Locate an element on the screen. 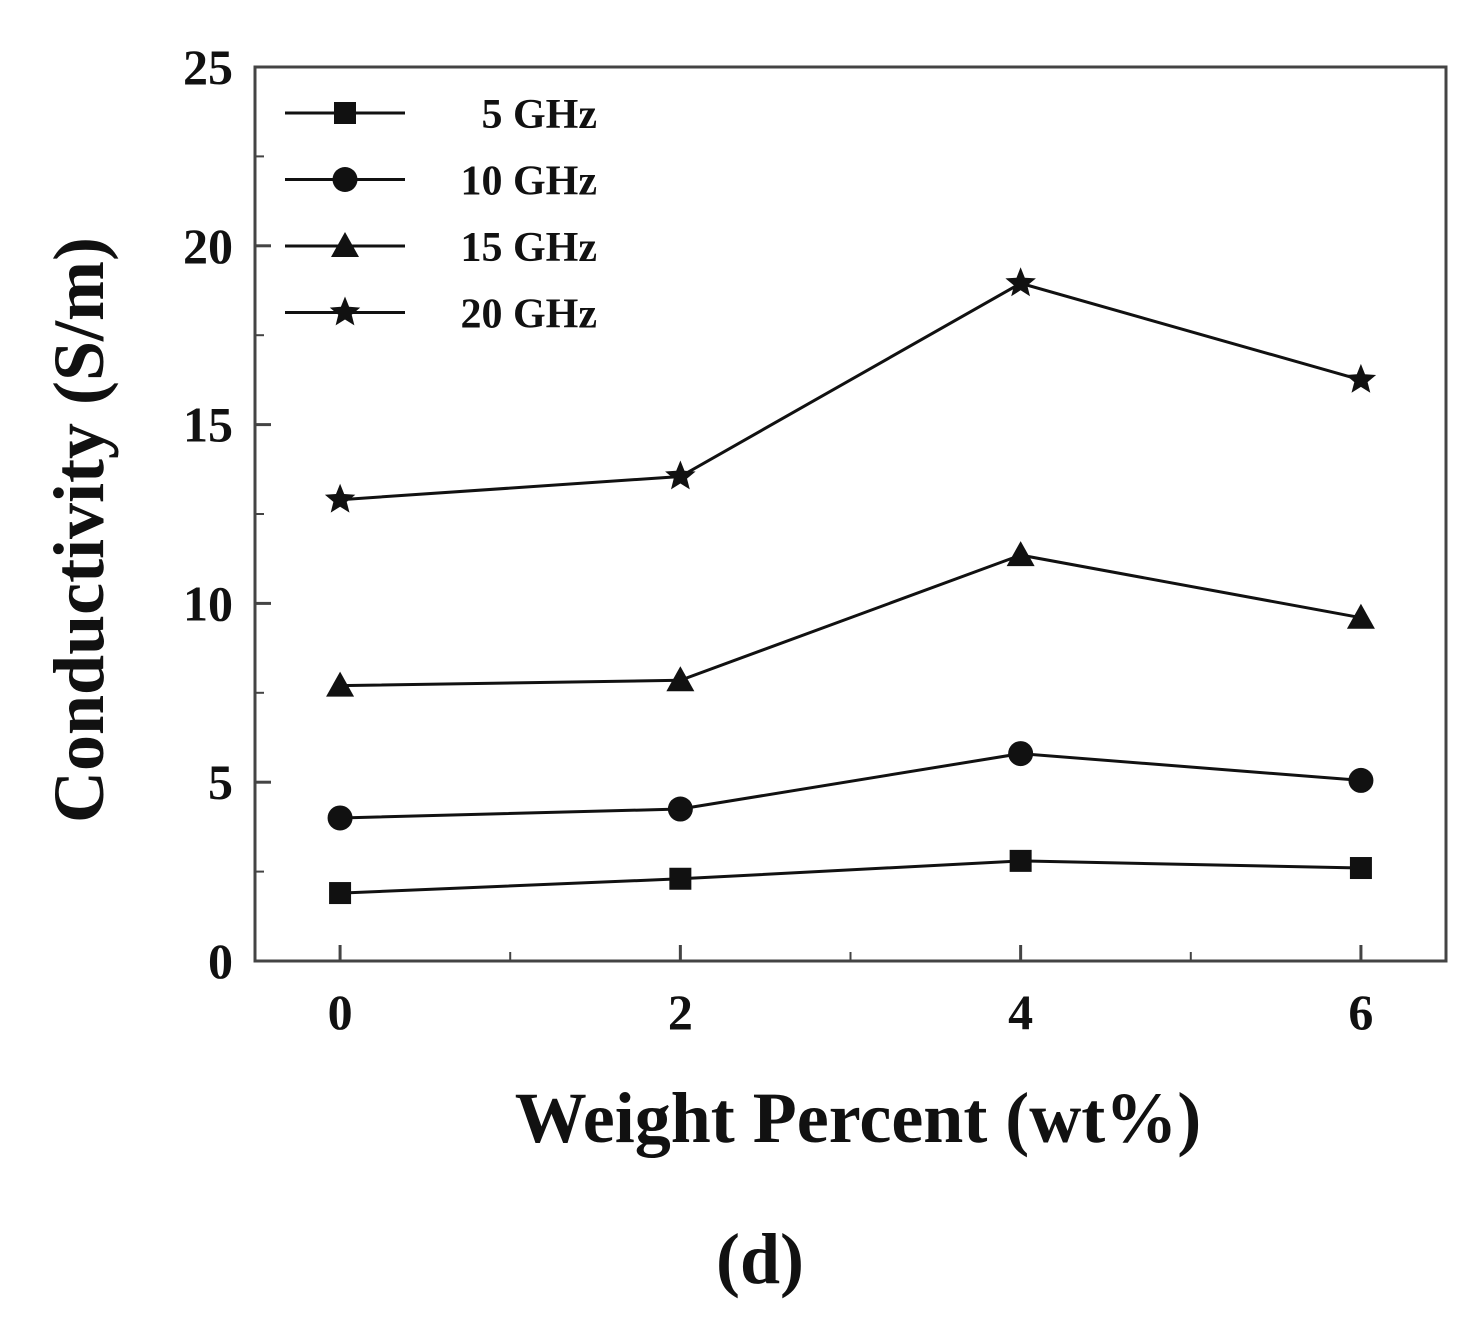  legend-entry: 10 GHz is located at coordinates (441, 182).